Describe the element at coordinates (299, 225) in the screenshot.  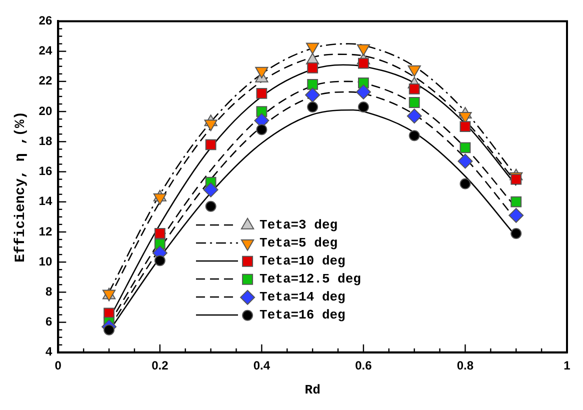
I see `legend-label: Teta=3 deg` at that location.